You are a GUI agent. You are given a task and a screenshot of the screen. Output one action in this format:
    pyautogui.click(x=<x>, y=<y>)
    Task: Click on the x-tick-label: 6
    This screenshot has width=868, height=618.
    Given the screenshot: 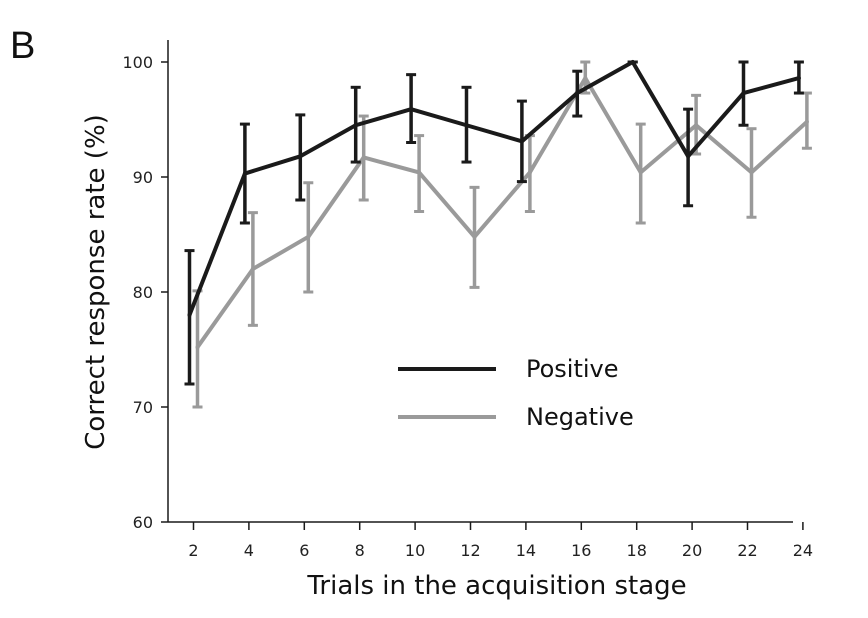 What is the action you would take?
    pyautogui.click(x=304, y=550)
    